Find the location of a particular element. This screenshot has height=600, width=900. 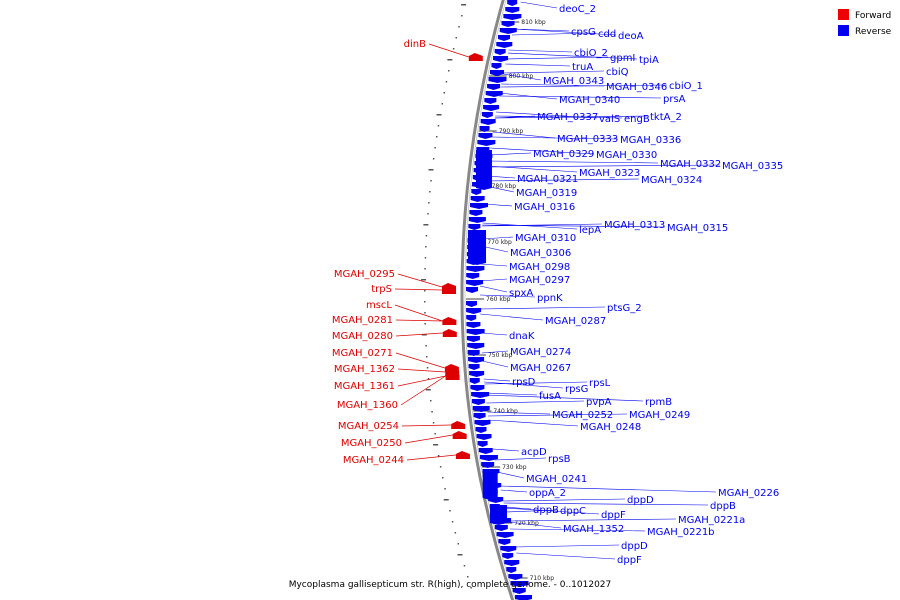

reverse-gene-label: MGAH_0346 is located at coordinates (636, 87).